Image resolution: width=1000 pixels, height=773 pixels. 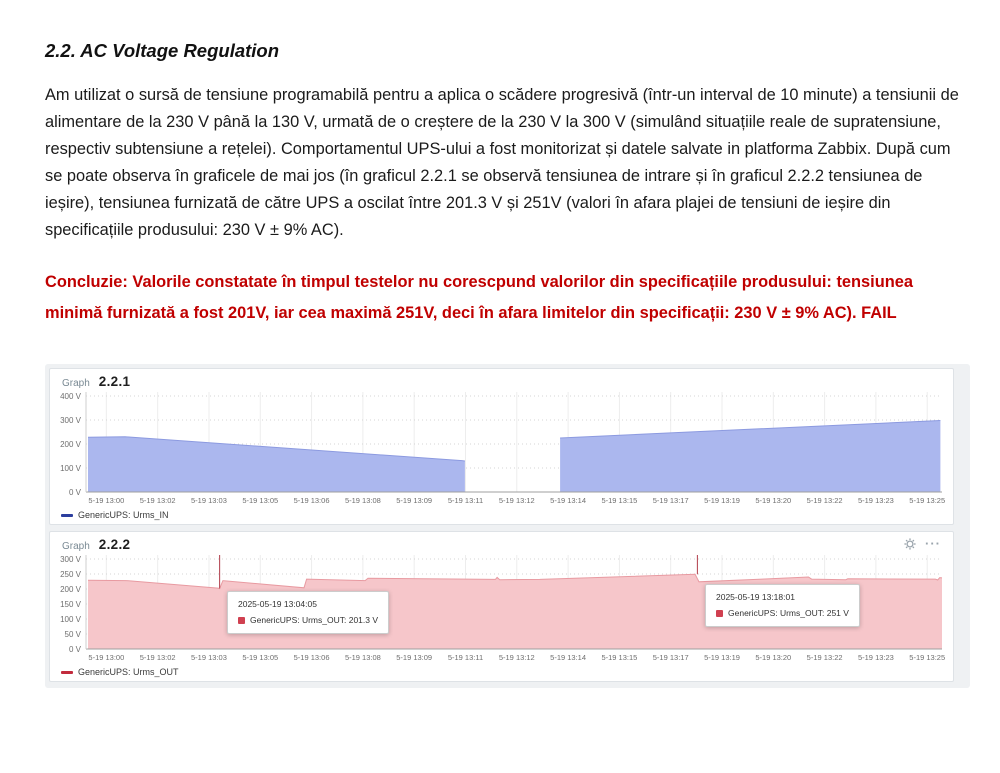 What do you see at coordinates (788, 613) in the screenshot?
I see `tooltip-value: GenericUPS: Urms_OUT: 251 V` at bounding box center [788, 613].